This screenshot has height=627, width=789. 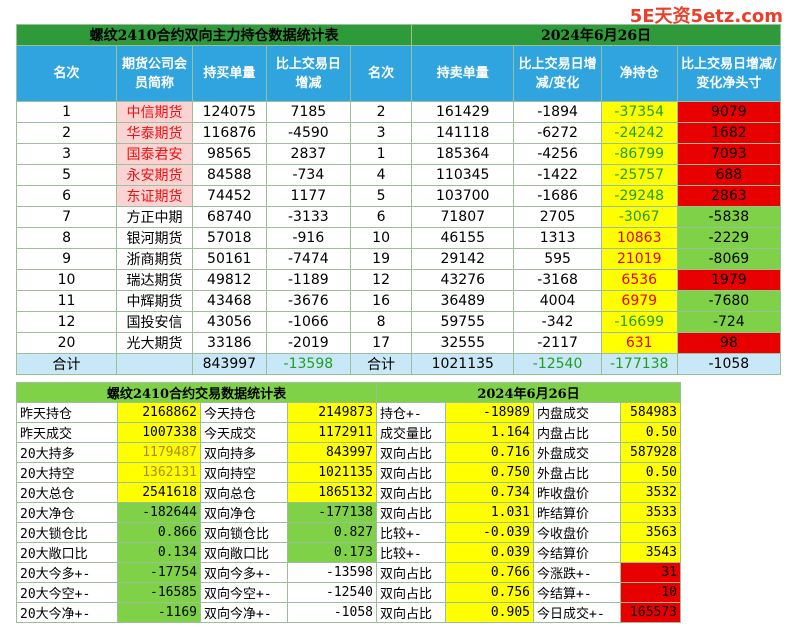 What do you see at coordinates (557, 259) in the screenshot?
I see `cell-sell-chg: 595` at bounding box center [557, 259].